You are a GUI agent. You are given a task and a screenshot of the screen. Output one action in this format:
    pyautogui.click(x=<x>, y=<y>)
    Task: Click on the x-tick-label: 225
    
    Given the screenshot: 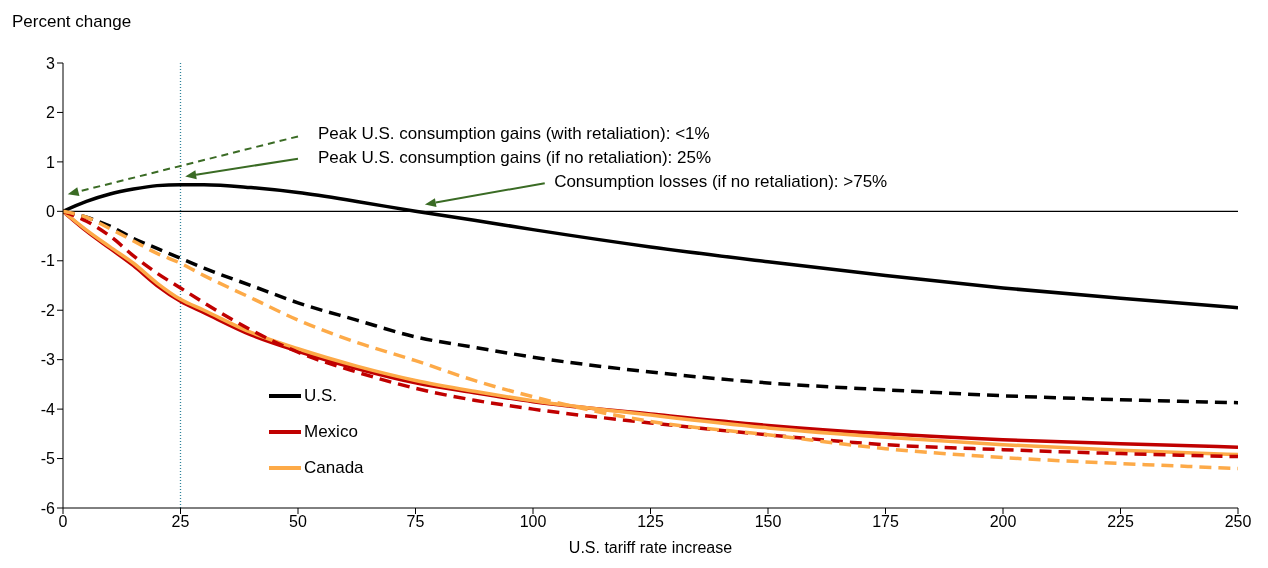 What is the action you would take?
    pyautogui.click(x=1120, y=522)
    